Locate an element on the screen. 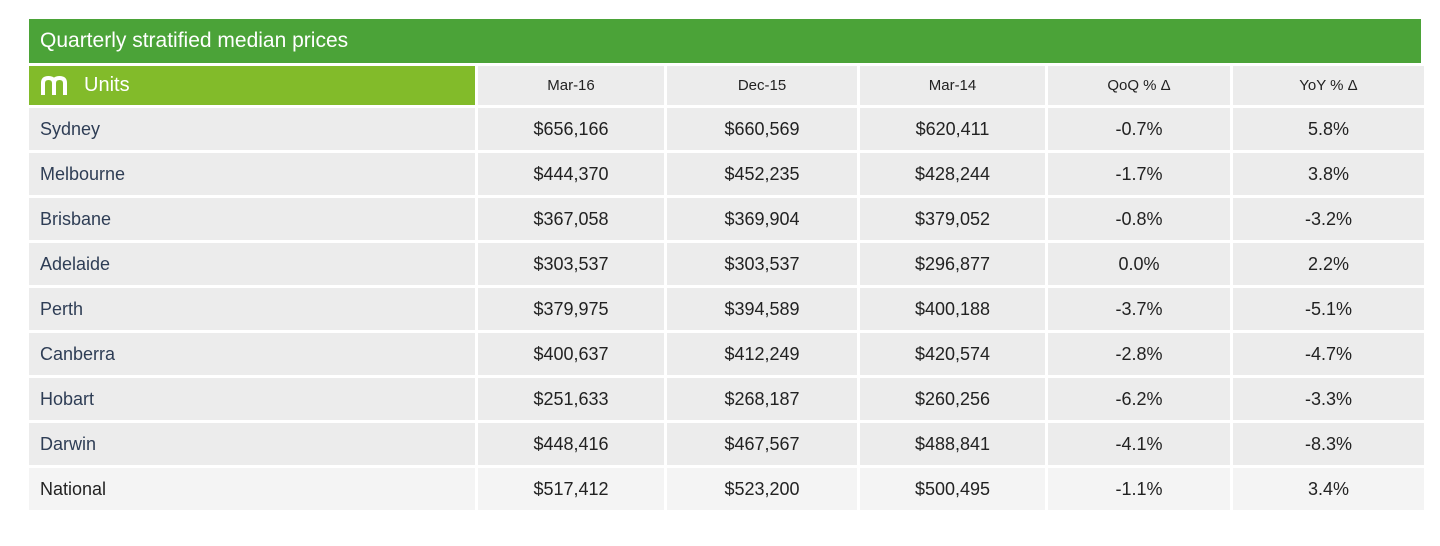  value-cell: -4.7% is located at coordinates (1328, 354).